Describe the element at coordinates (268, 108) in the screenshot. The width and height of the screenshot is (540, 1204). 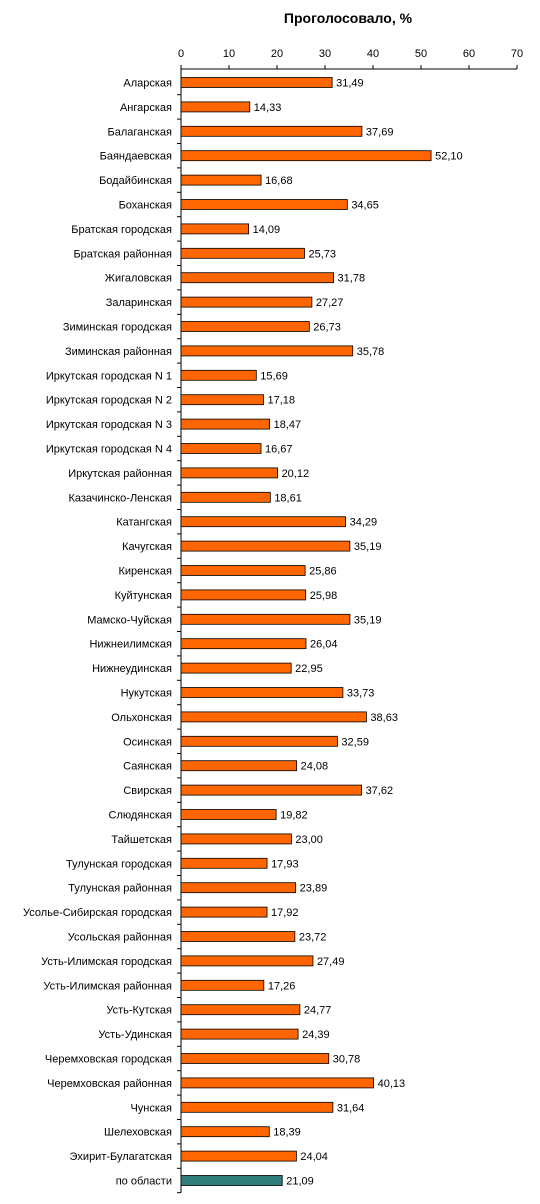
I see `data-label: 14,33` at that location.